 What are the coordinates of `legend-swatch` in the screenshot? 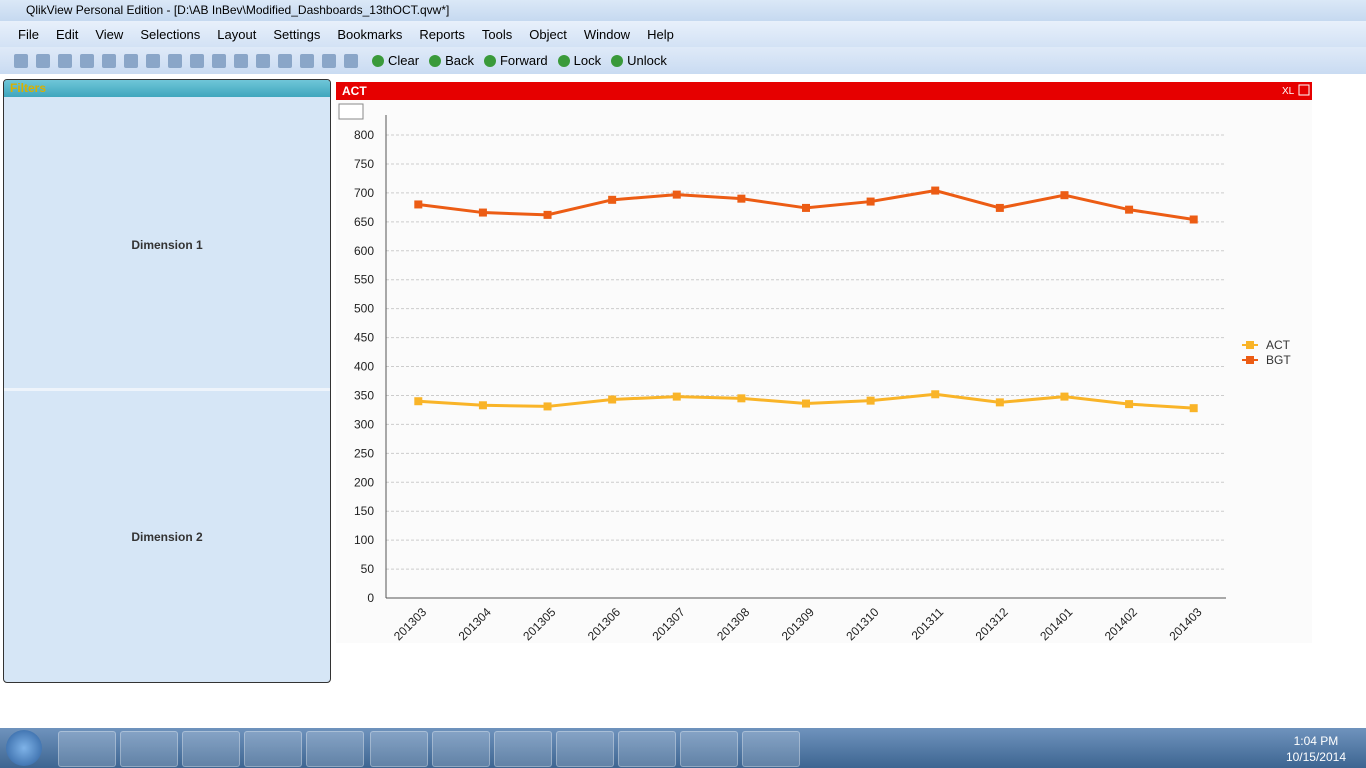 It's located at (1250, 360).